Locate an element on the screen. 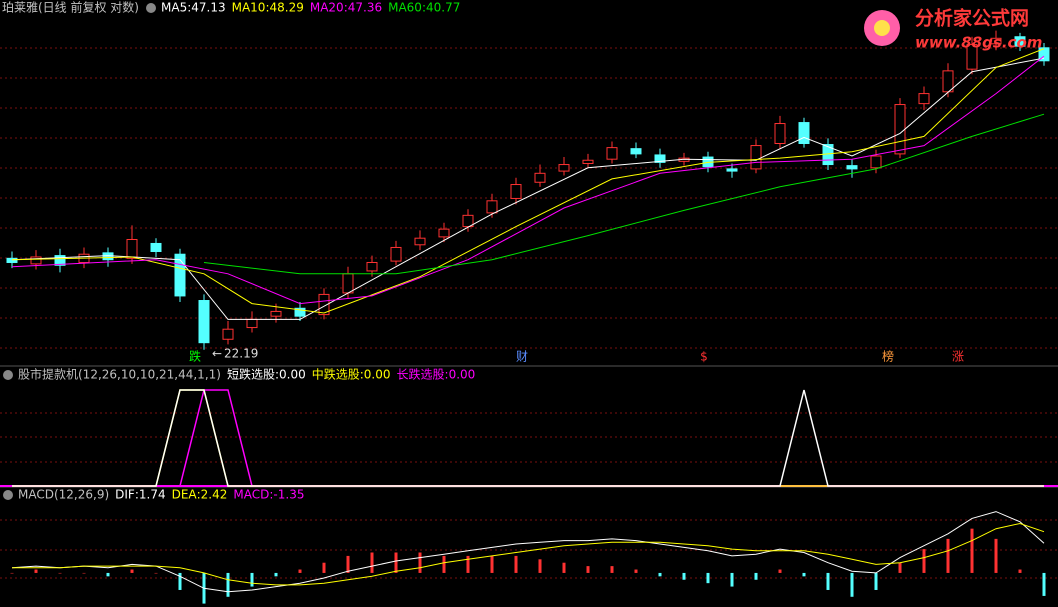  legend-name: 短跌选股 is located at coordinates (251, 374).